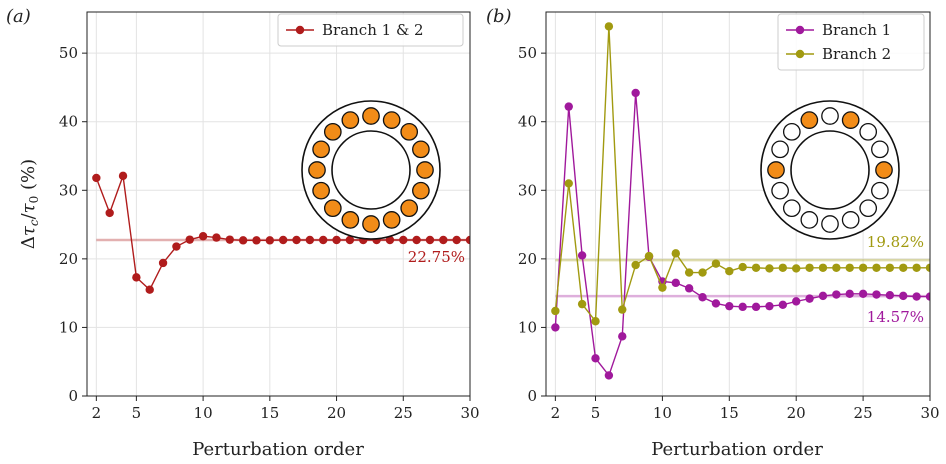 The width and height of the screenshot is (946, 464). What do you see at coordinates (796, 413) in the screenshot?
I see `x-tick-label: 20` at bounding box center [796, 413].